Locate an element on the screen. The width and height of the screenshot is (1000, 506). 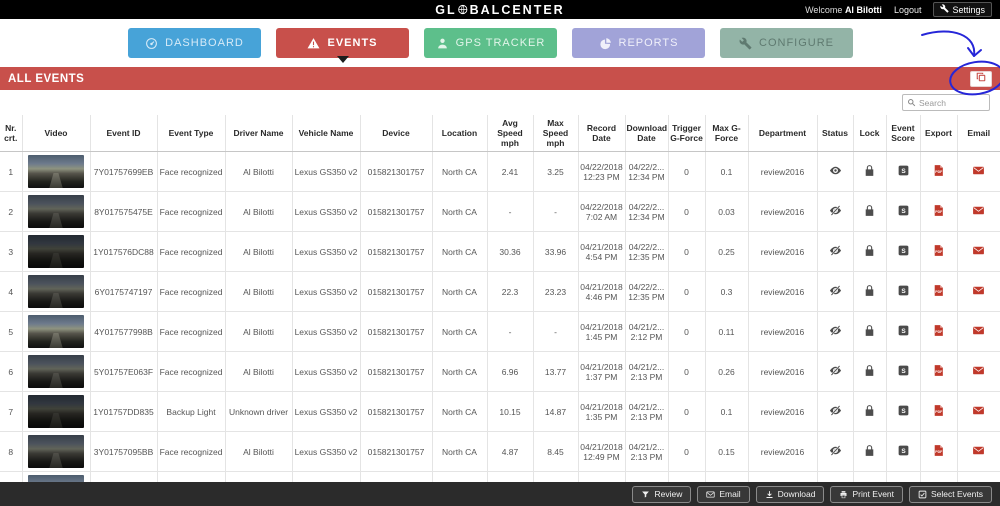
column-header-download-date: Download Date is located at coordinates (647, 133).